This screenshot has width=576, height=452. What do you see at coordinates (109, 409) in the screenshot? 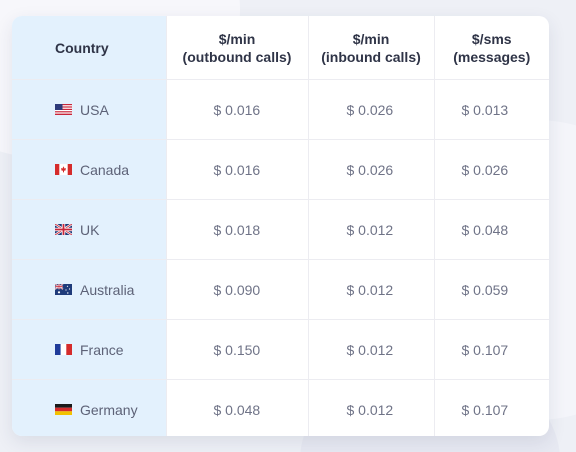
I see `country-name: Germany` at bounding box center [109, 409].